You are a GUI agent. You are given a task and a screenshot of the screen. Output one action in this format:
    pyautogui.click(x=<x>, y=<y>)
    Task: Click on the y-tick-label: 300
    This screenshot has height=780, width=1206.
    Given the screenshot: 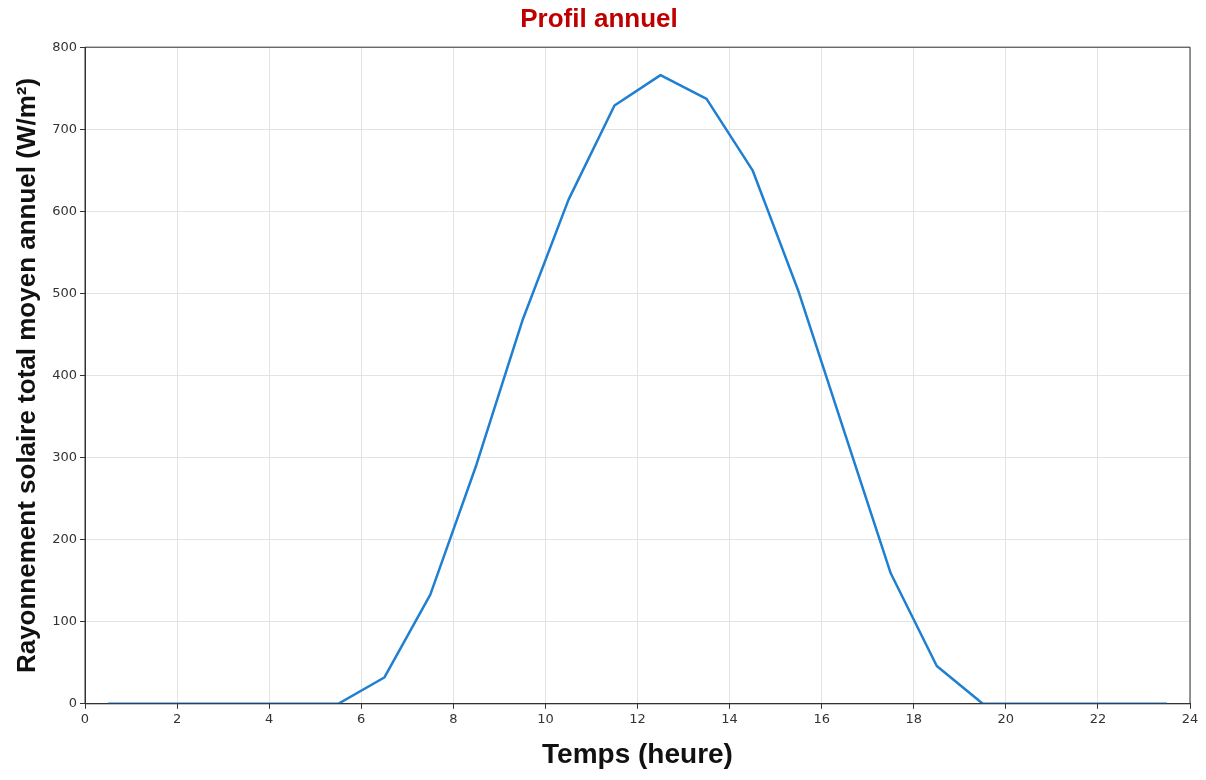 What is the action you would take?
    pyautogui.click(x=65, y=456)
    